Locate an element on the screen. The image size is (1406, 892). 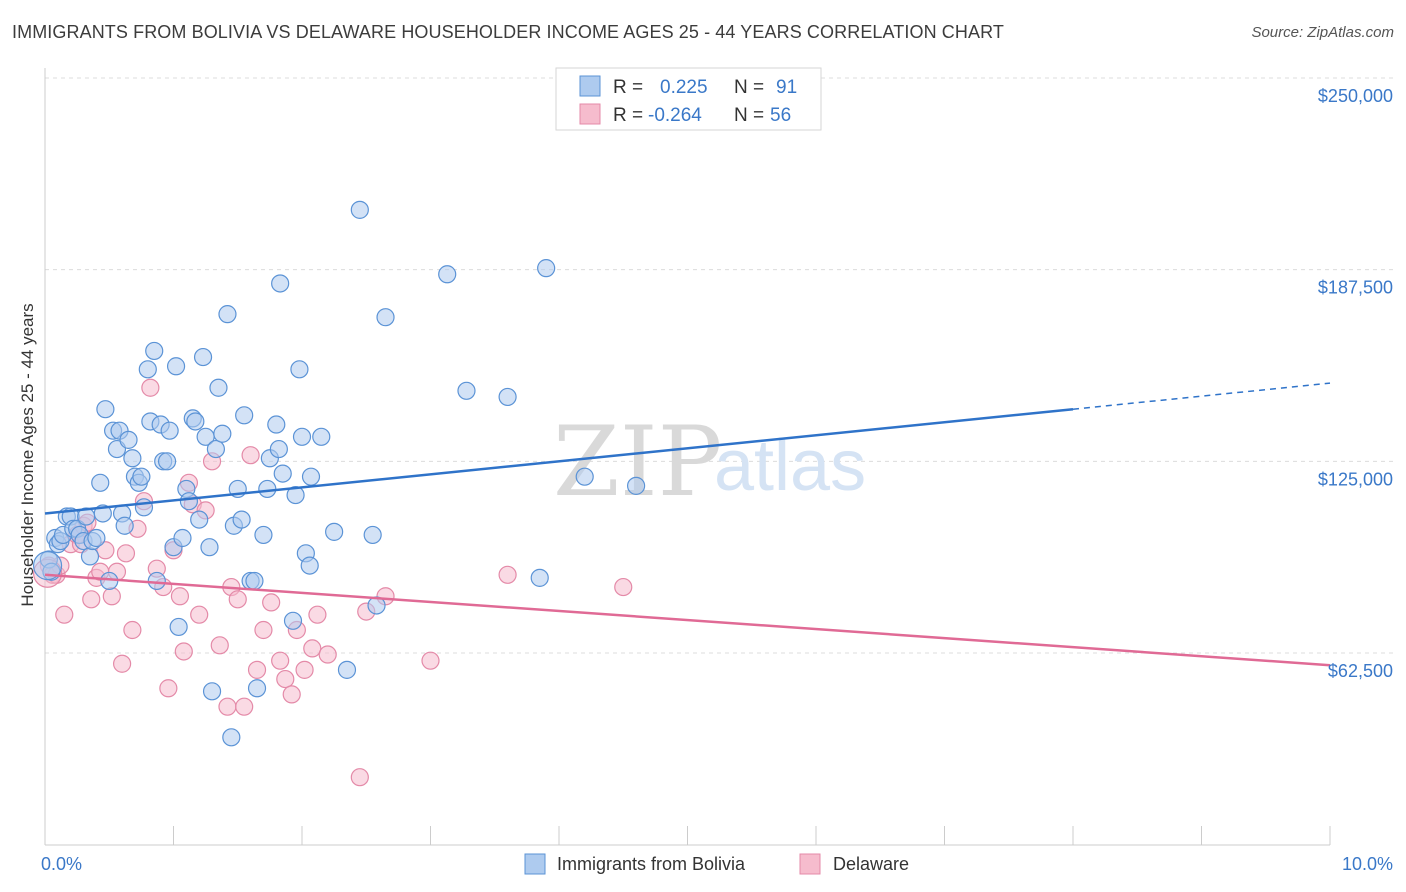
legend-r-label-2: R = is located at coordinates (628, 115).